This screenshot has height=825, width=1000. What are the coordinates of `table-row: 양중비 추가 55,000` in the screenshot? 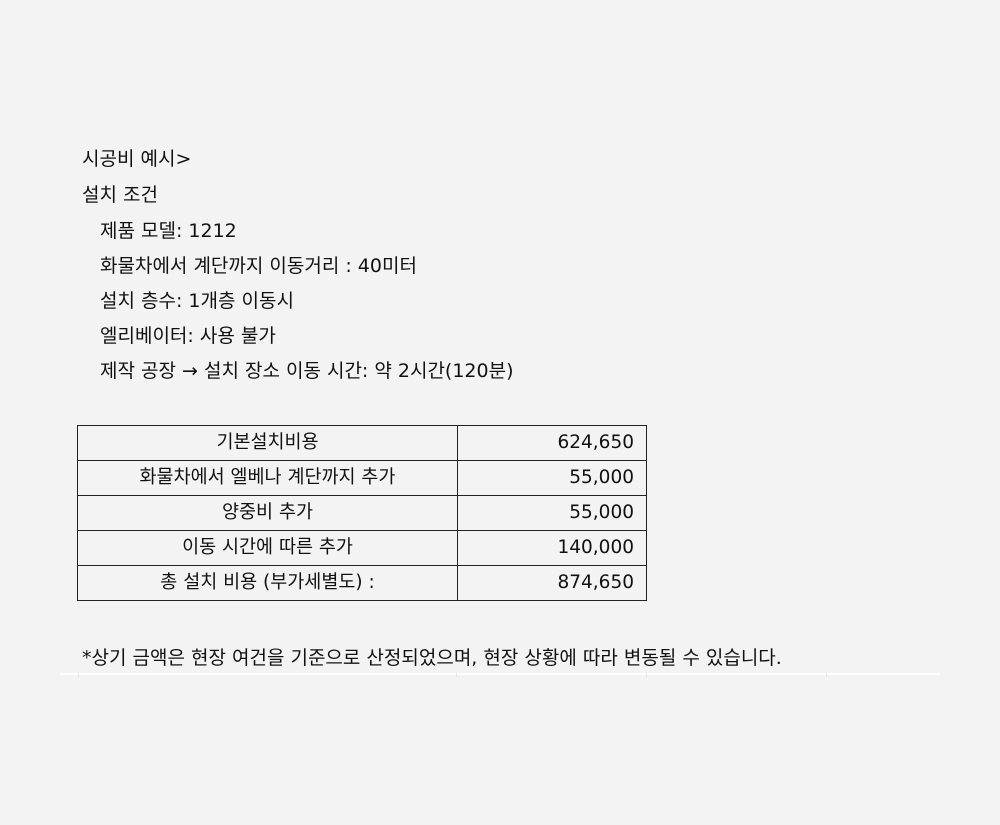 It's located at (362, 513).